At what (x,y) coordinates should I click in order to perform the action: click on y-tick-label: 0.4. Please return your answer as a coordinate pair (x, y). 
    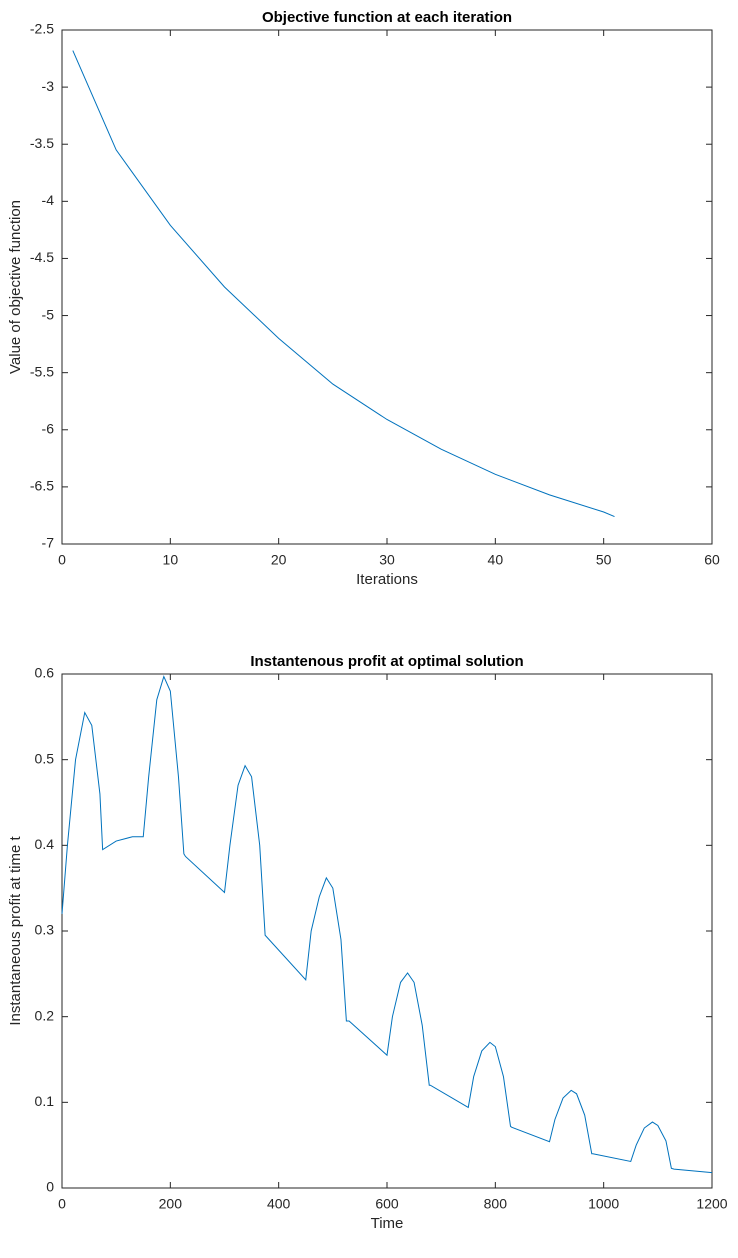
    Looking at the image, I should click on (45, 844).